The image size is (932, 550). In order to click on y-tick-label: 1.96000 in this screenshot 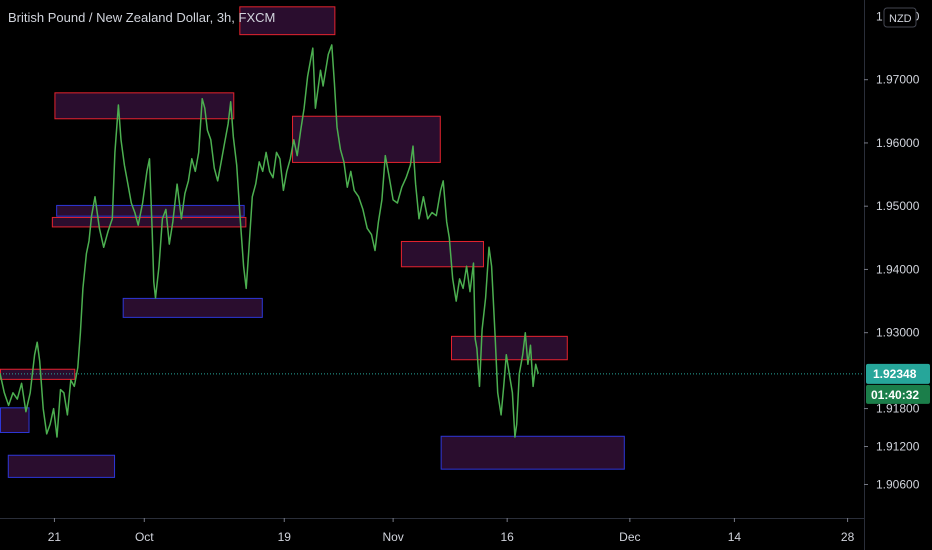, I will do `click(898, 143)`.